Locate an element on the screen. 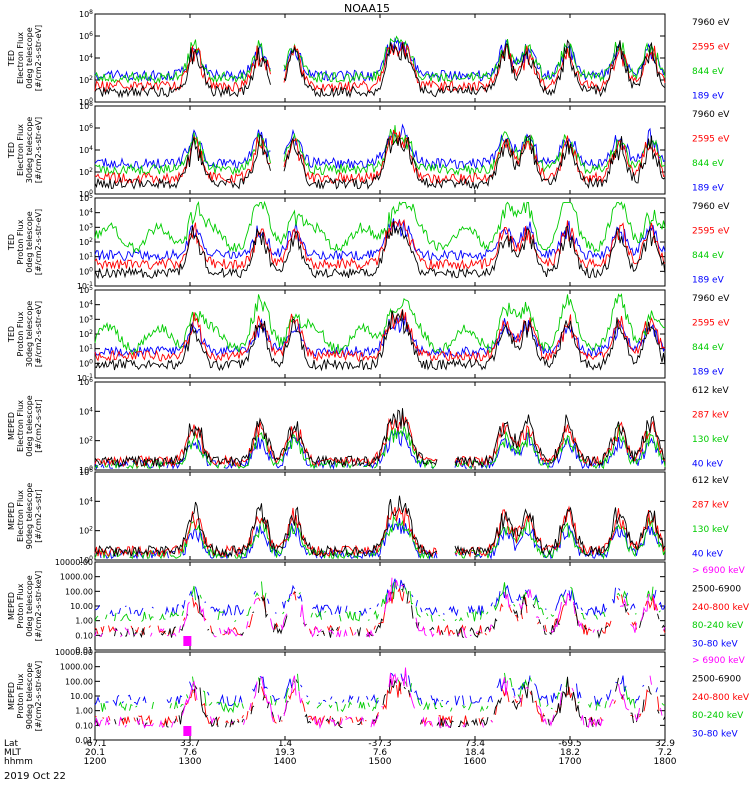 The height and width of the screenshot is (800, 750). y-tick-label: 10⁸ is located at coordinates (86, 106).